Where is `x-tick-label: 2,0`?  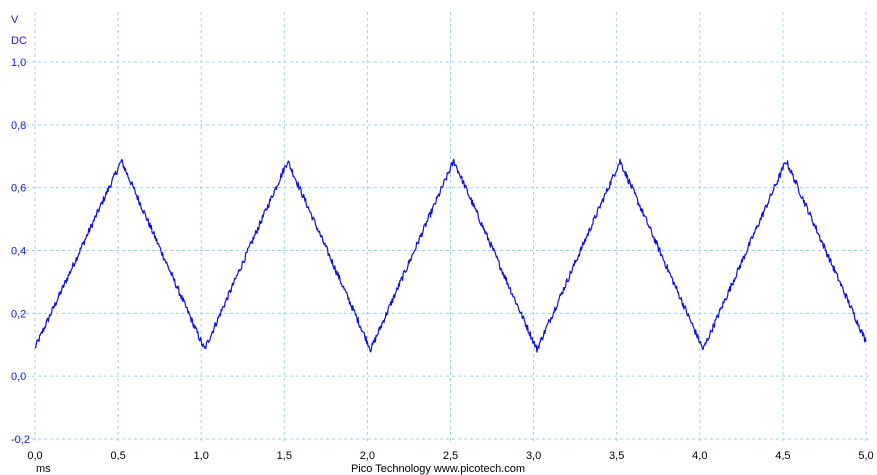
x-tick-label: 2,0 is located at coordinates (367, 456).